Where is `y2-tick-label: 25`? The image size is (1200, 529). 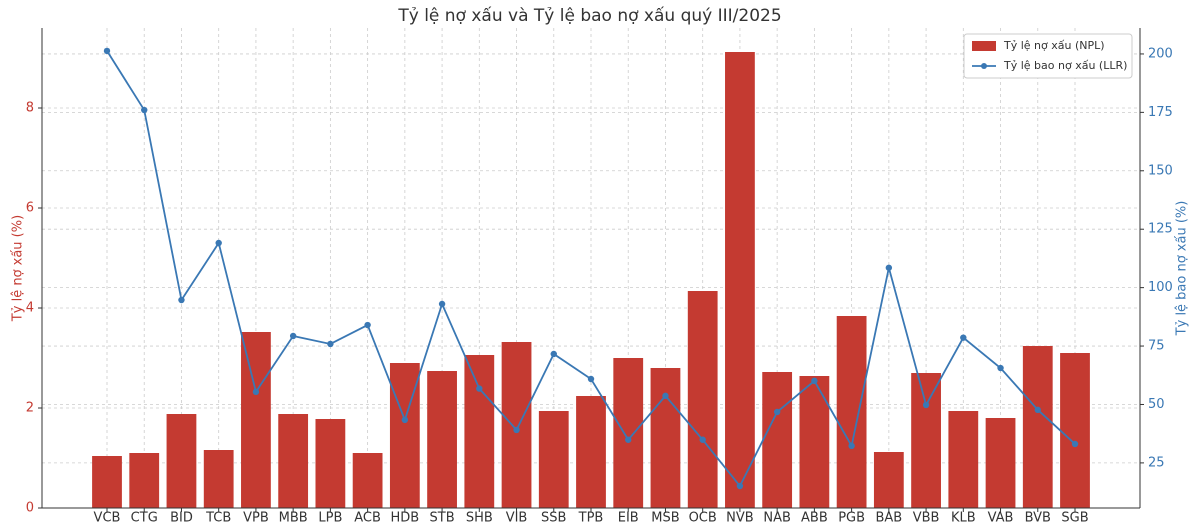
y2-tick-label: 25 is located at coordinates (1156, 462).